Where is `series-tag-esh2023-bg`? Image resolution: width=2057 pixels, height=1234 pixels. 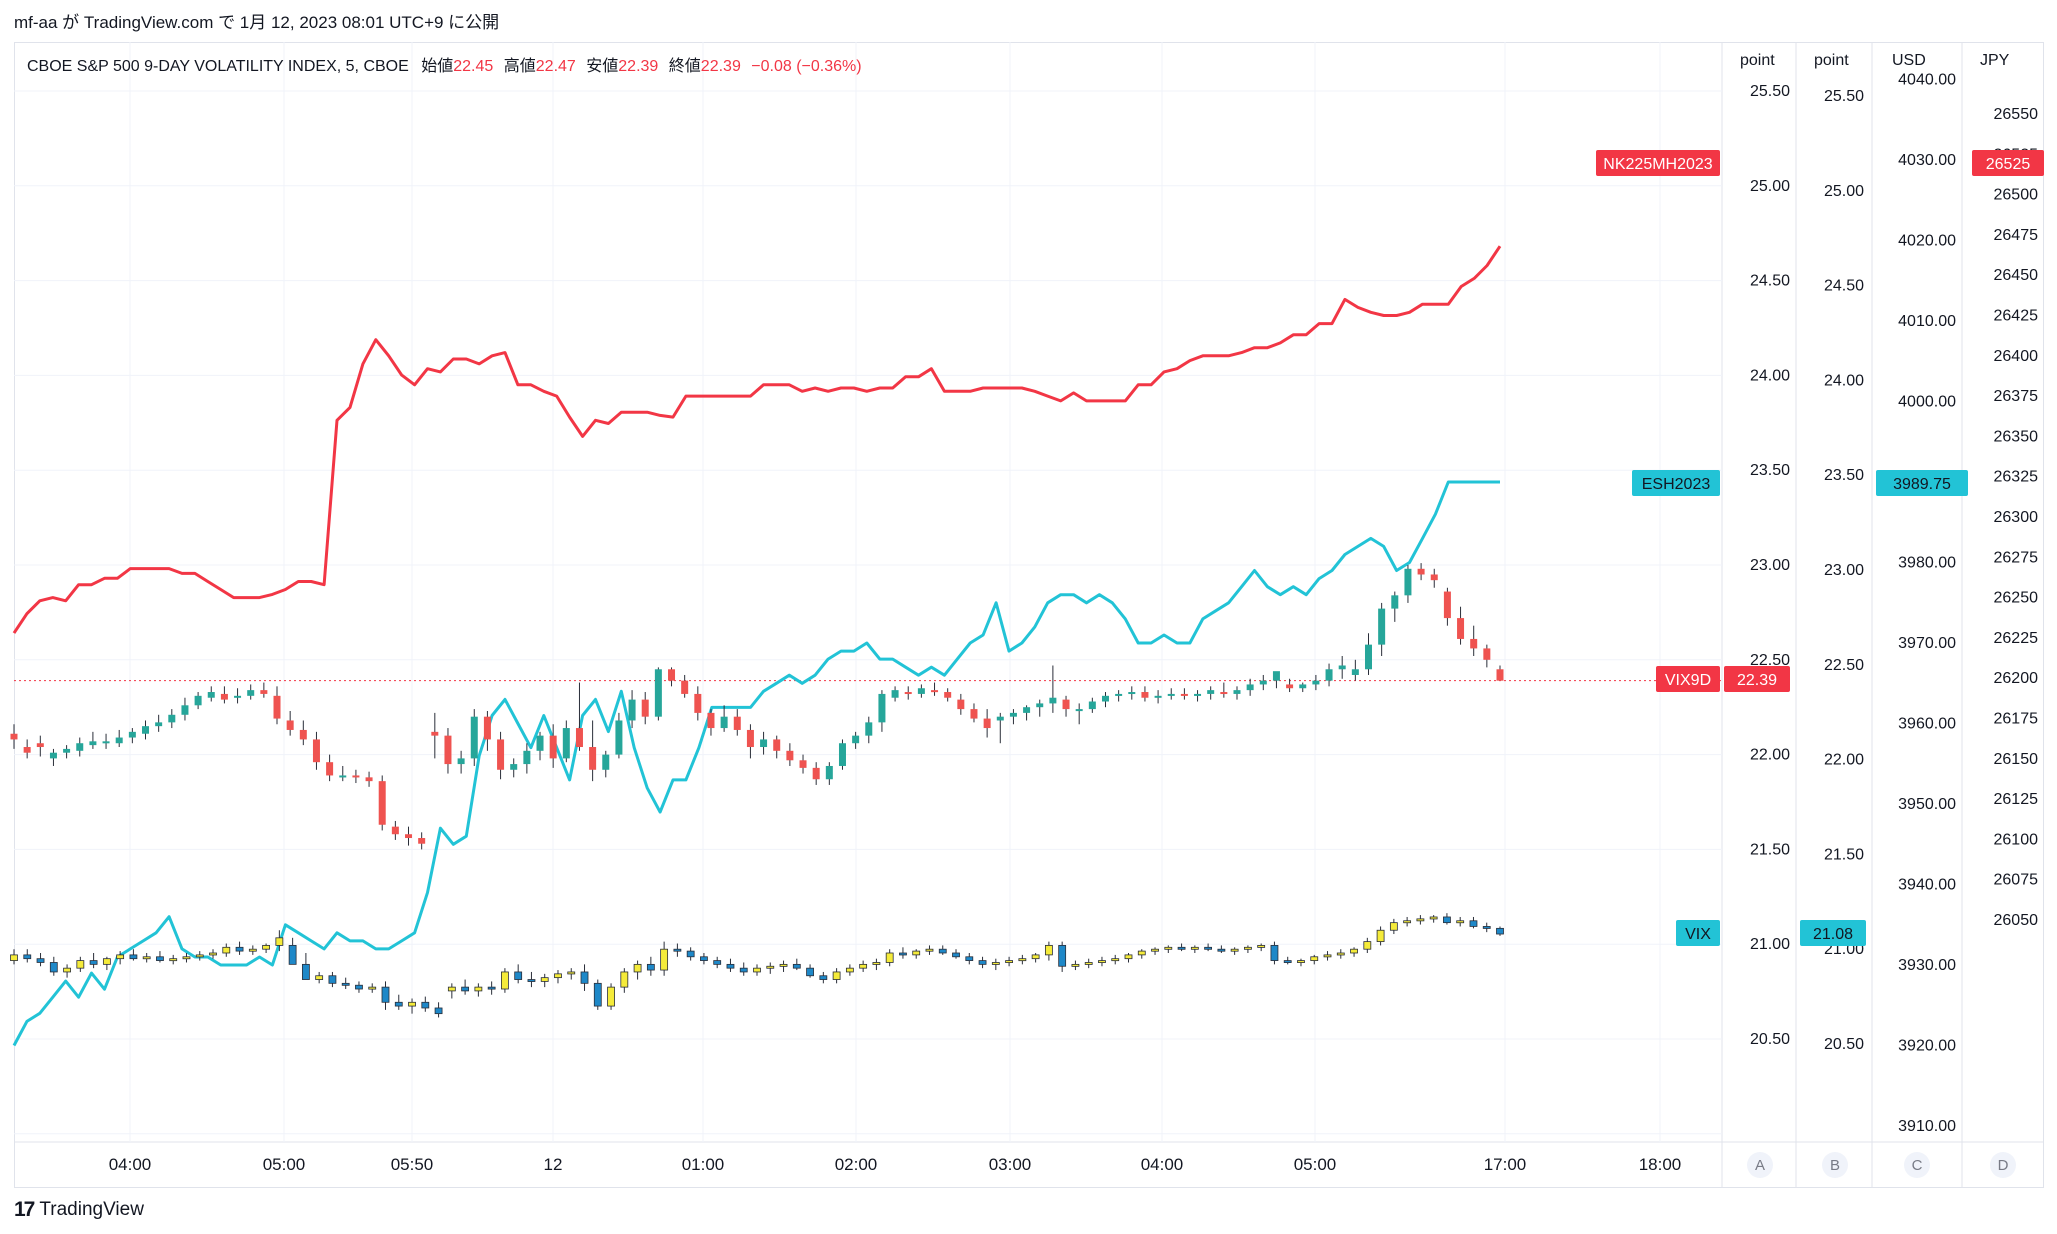
series-tag-esh2023-bg is located at coordinates (1676, 483).